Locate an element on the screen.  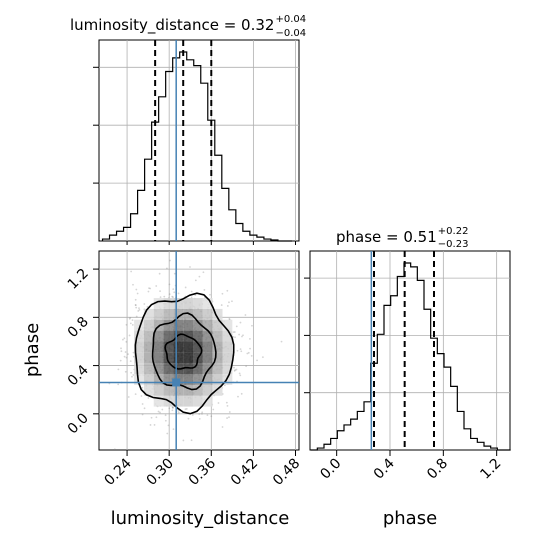
title-phase-text: phase = 0.51 is located at coordinates (386, 237).